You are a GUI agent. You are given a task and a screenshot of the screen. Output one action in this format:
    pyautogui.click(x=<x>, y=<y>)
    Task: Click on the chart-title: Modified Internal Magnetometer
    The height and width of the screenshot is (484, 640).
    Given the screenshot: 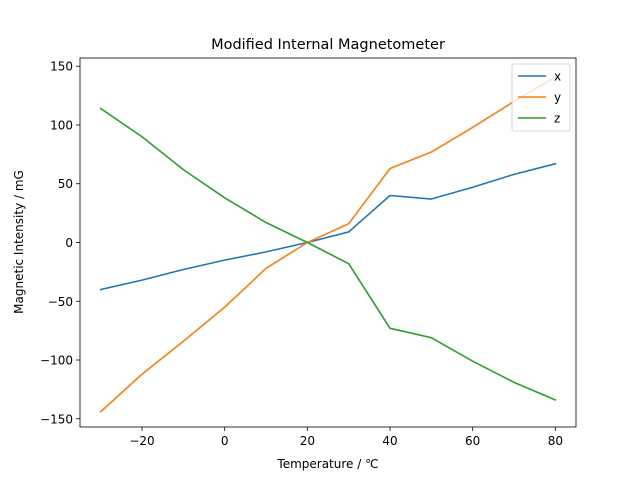 What is the action you would take?
    pyautogui.click(x=328, y=45)
    